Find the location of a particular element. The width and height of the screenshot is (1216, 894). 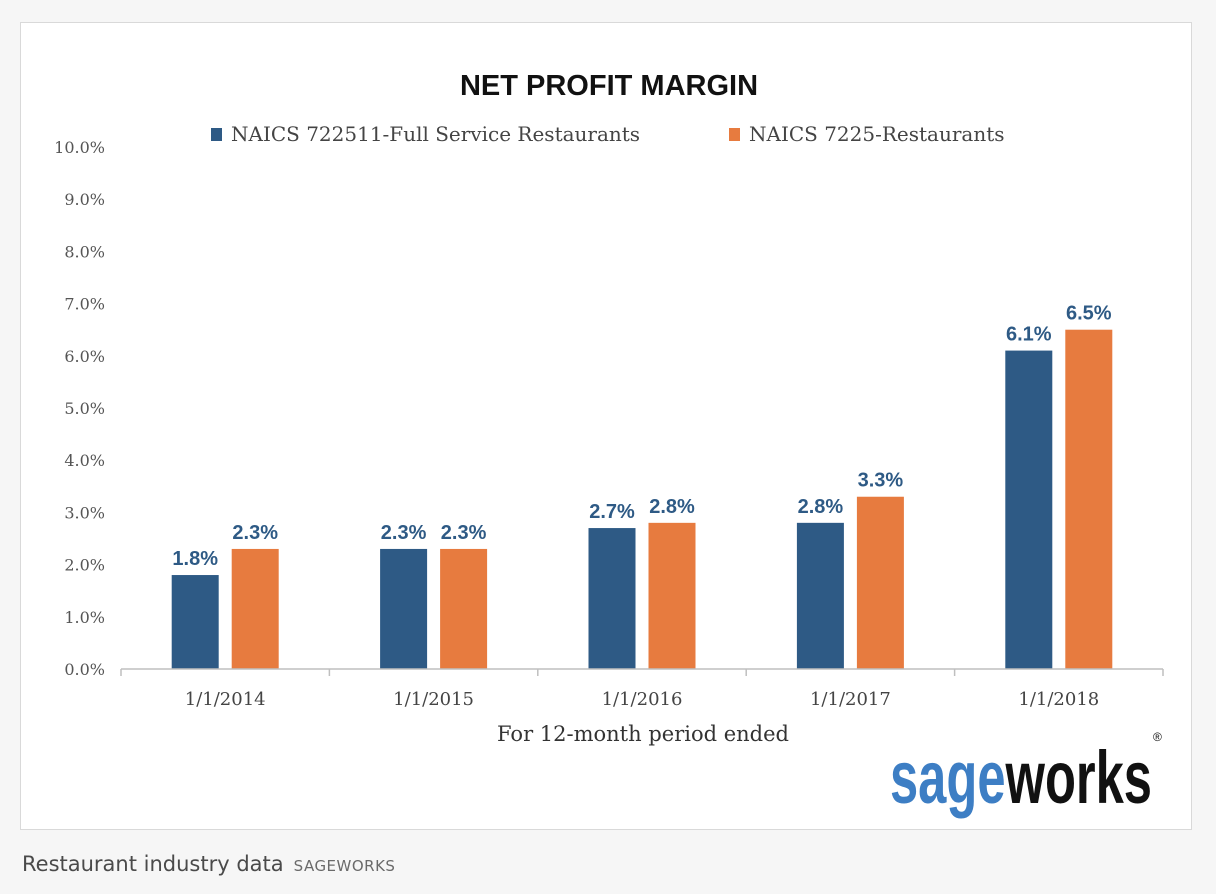

y-tick-label: 6.0% is located at coordinates (84, 356).